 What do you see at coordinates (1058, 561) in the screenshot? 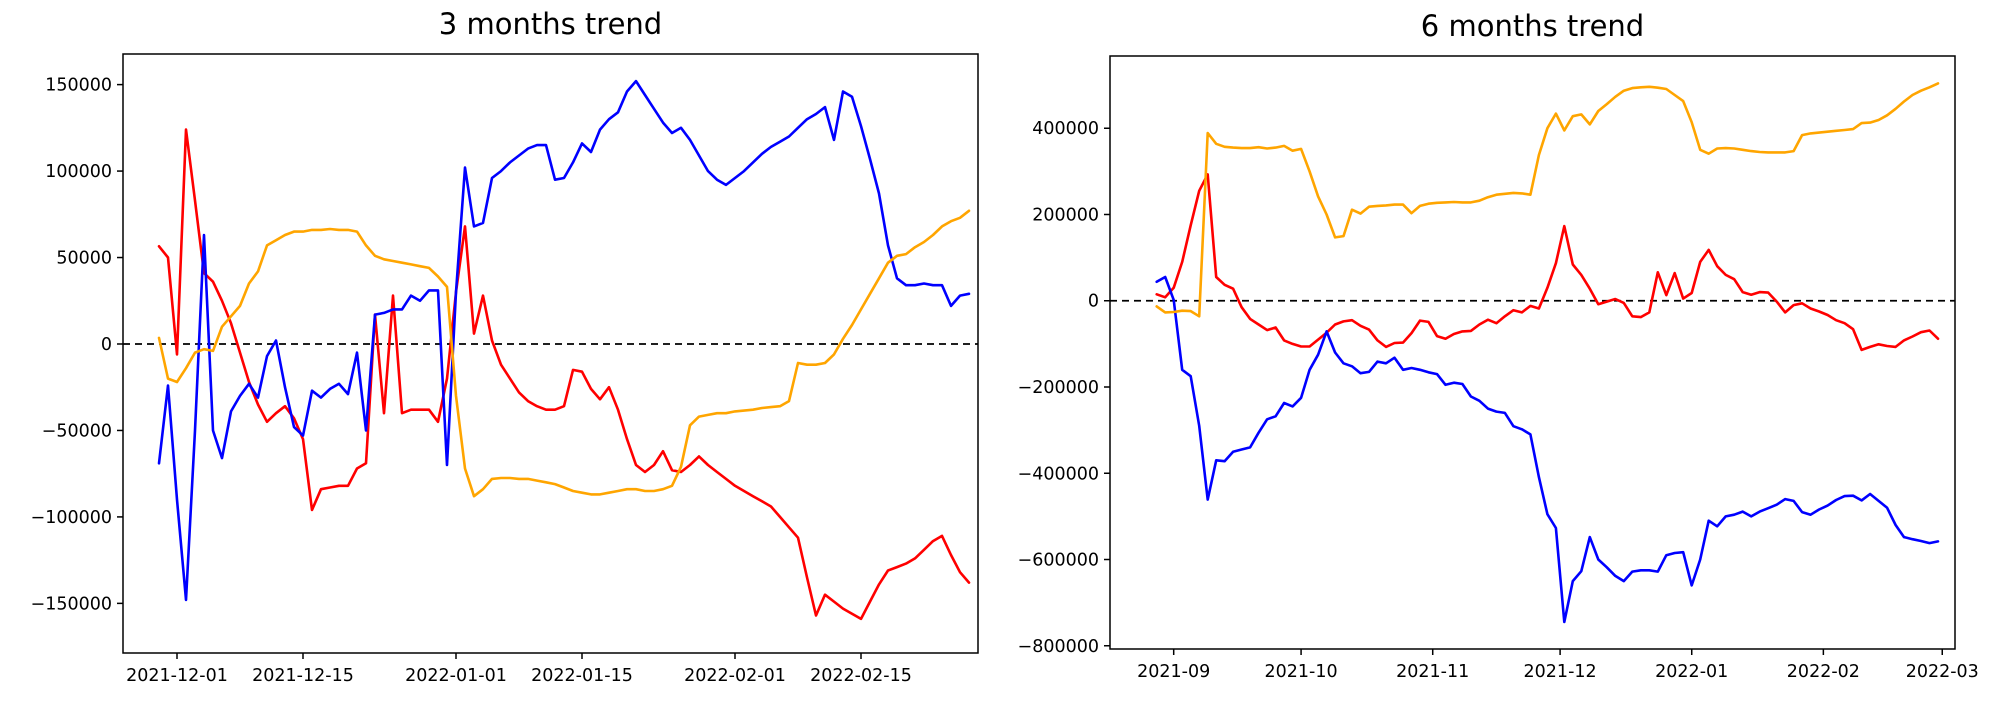
I see `right-chart-y-tick-label: −600000` at bounding box center [1058, 561].